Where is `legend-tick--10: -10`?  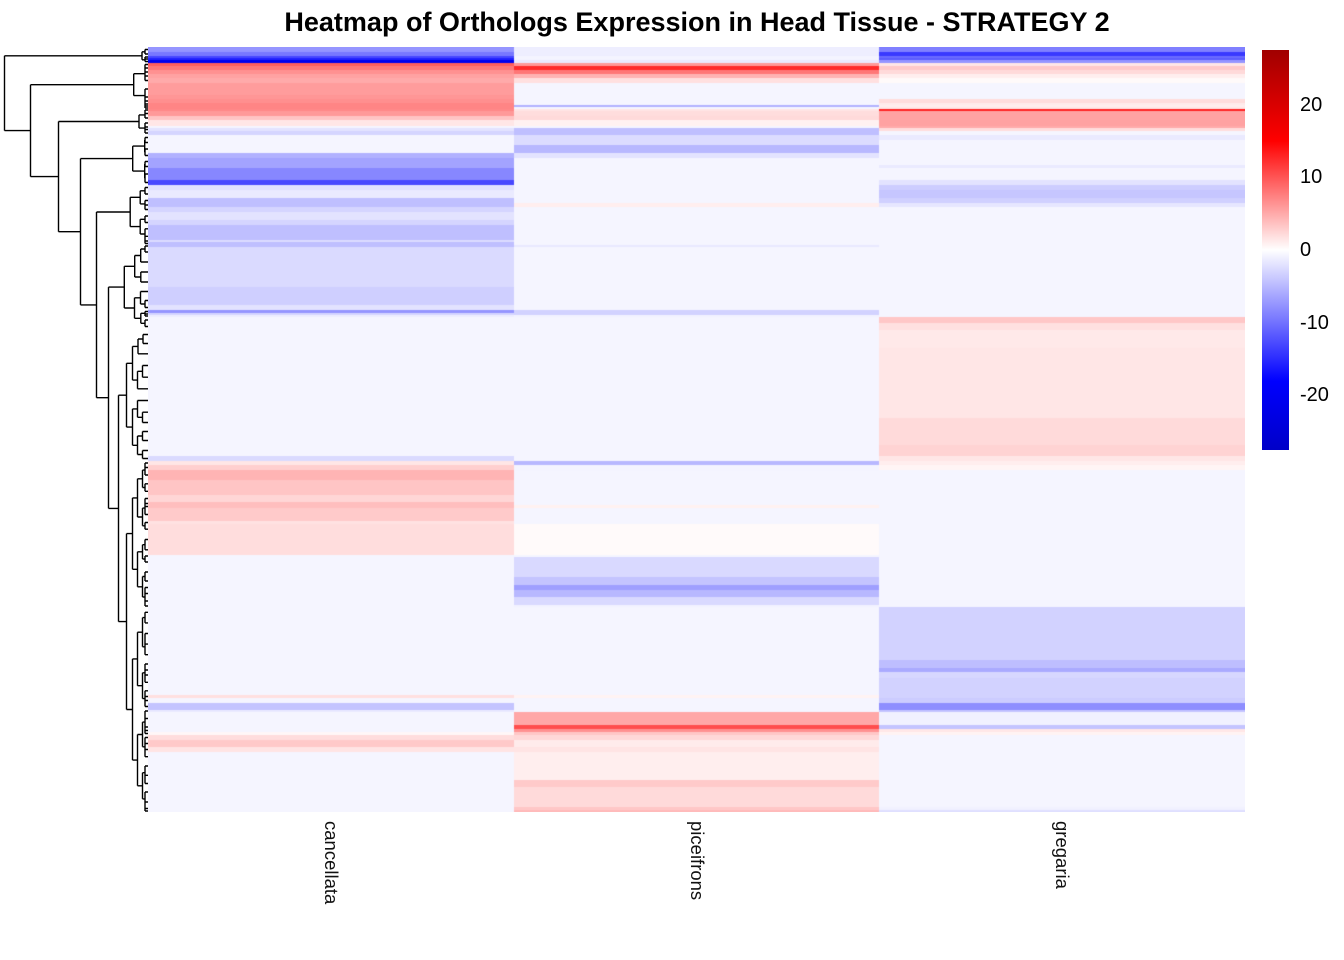
legend-tick--10: -10 is located at coordinates (1314, 322).